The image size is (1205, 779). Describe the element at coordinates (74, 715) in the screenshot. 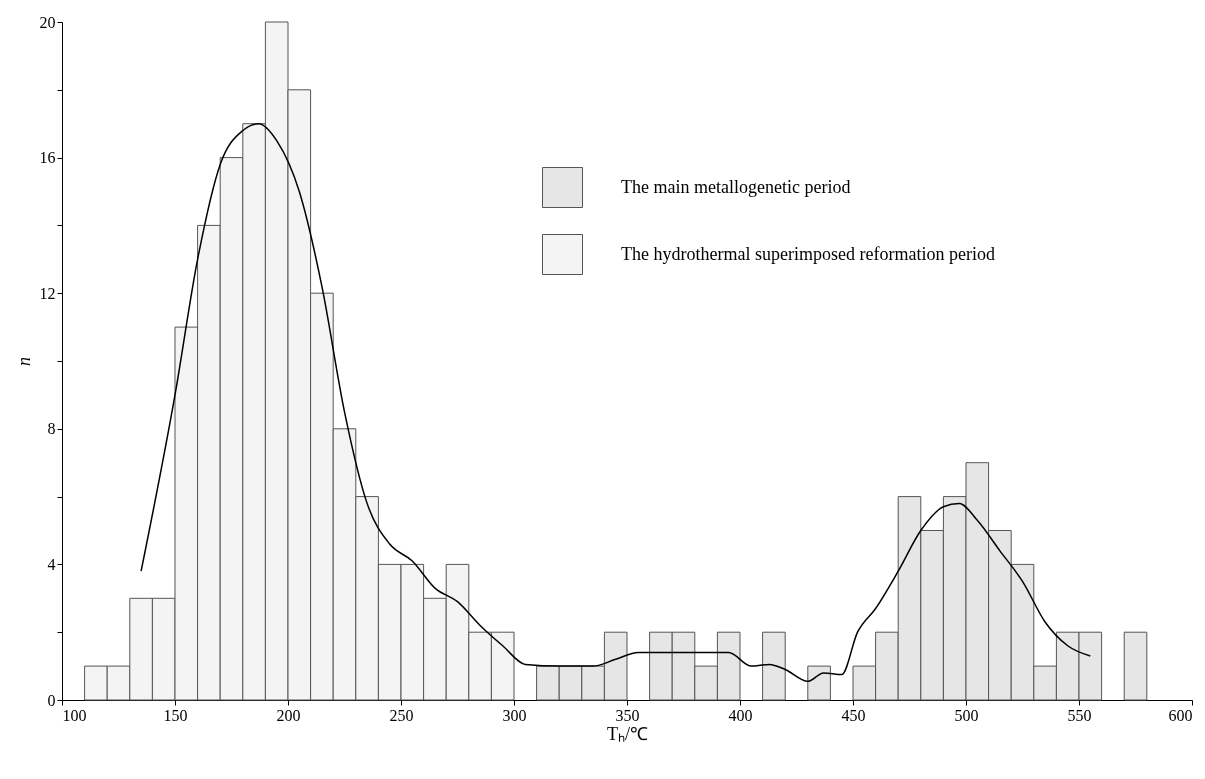

I see `x-tick-label: 100` at that location.